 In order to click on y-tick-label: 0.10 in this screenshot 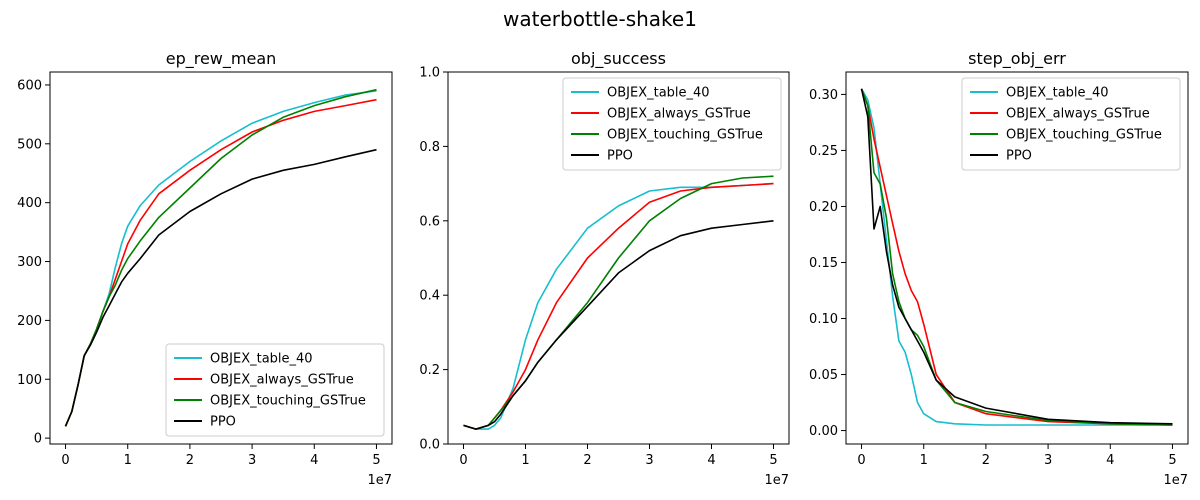, I will do `click(823, 319)`.